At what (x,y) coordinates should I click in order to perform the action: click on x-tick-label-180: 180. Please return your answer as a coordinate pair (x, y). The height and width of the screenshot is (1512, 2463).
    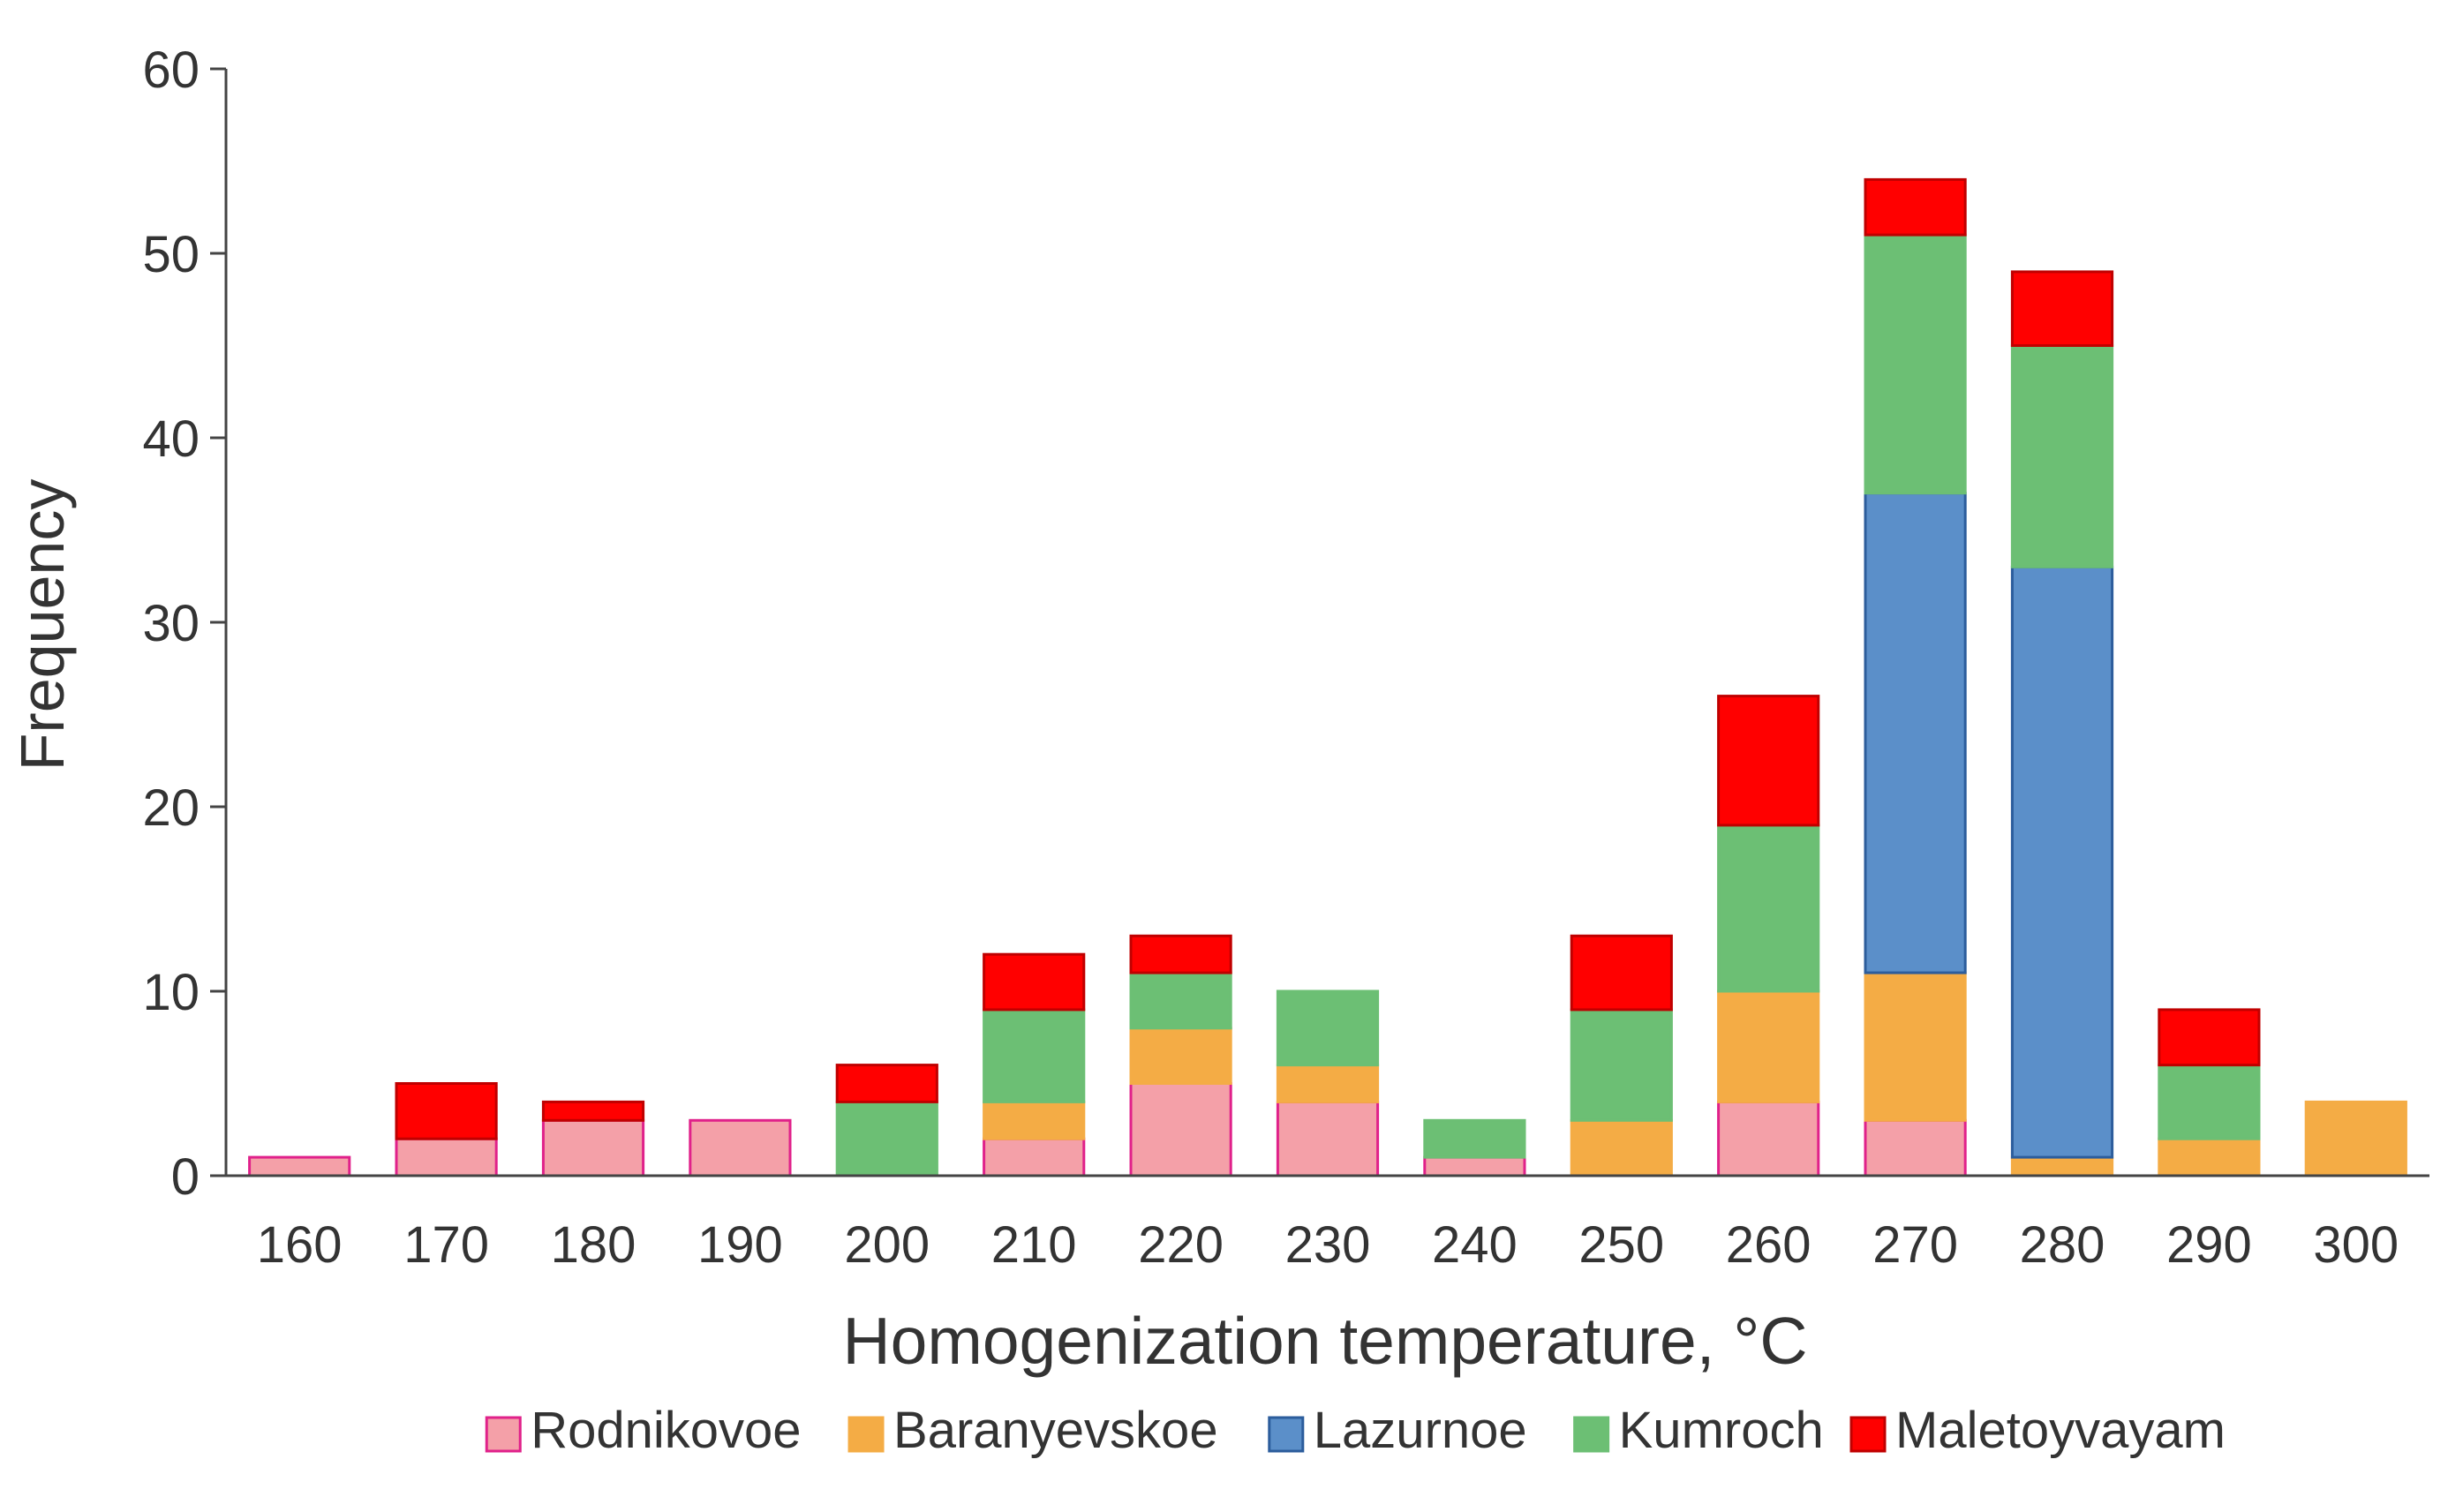
    Looking at the image, I should click on (593, 1245).